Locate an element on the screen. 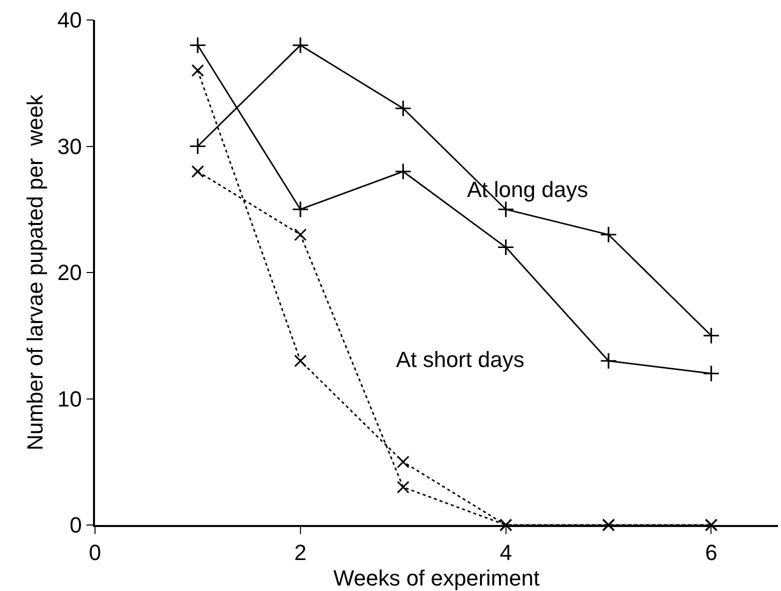 The image size is (781, 591). x-tick-label: 0 is located at coordinates (95, 553).